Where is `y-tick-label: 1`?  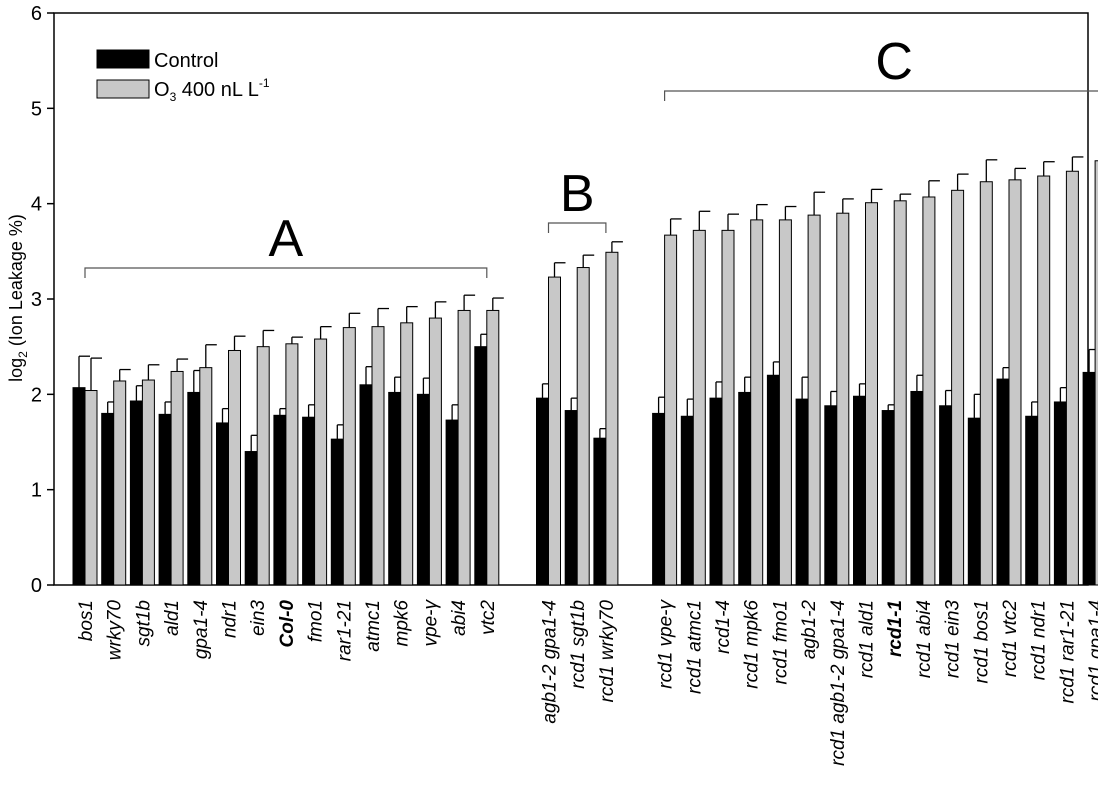
y-tick-label: 1 is located at coordinates (36, 491).